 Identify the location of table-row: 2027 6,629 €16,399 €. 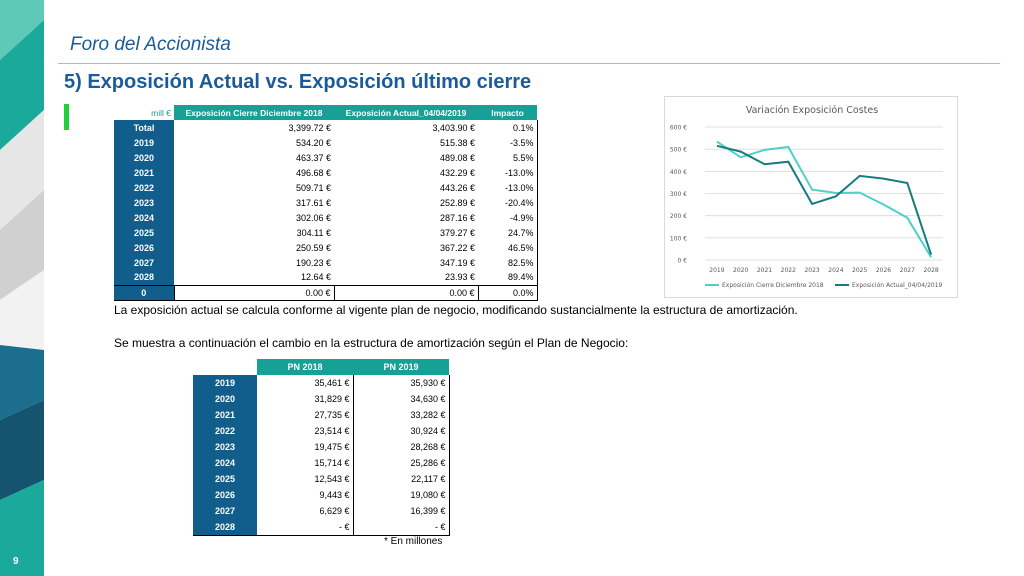
(321, 511).